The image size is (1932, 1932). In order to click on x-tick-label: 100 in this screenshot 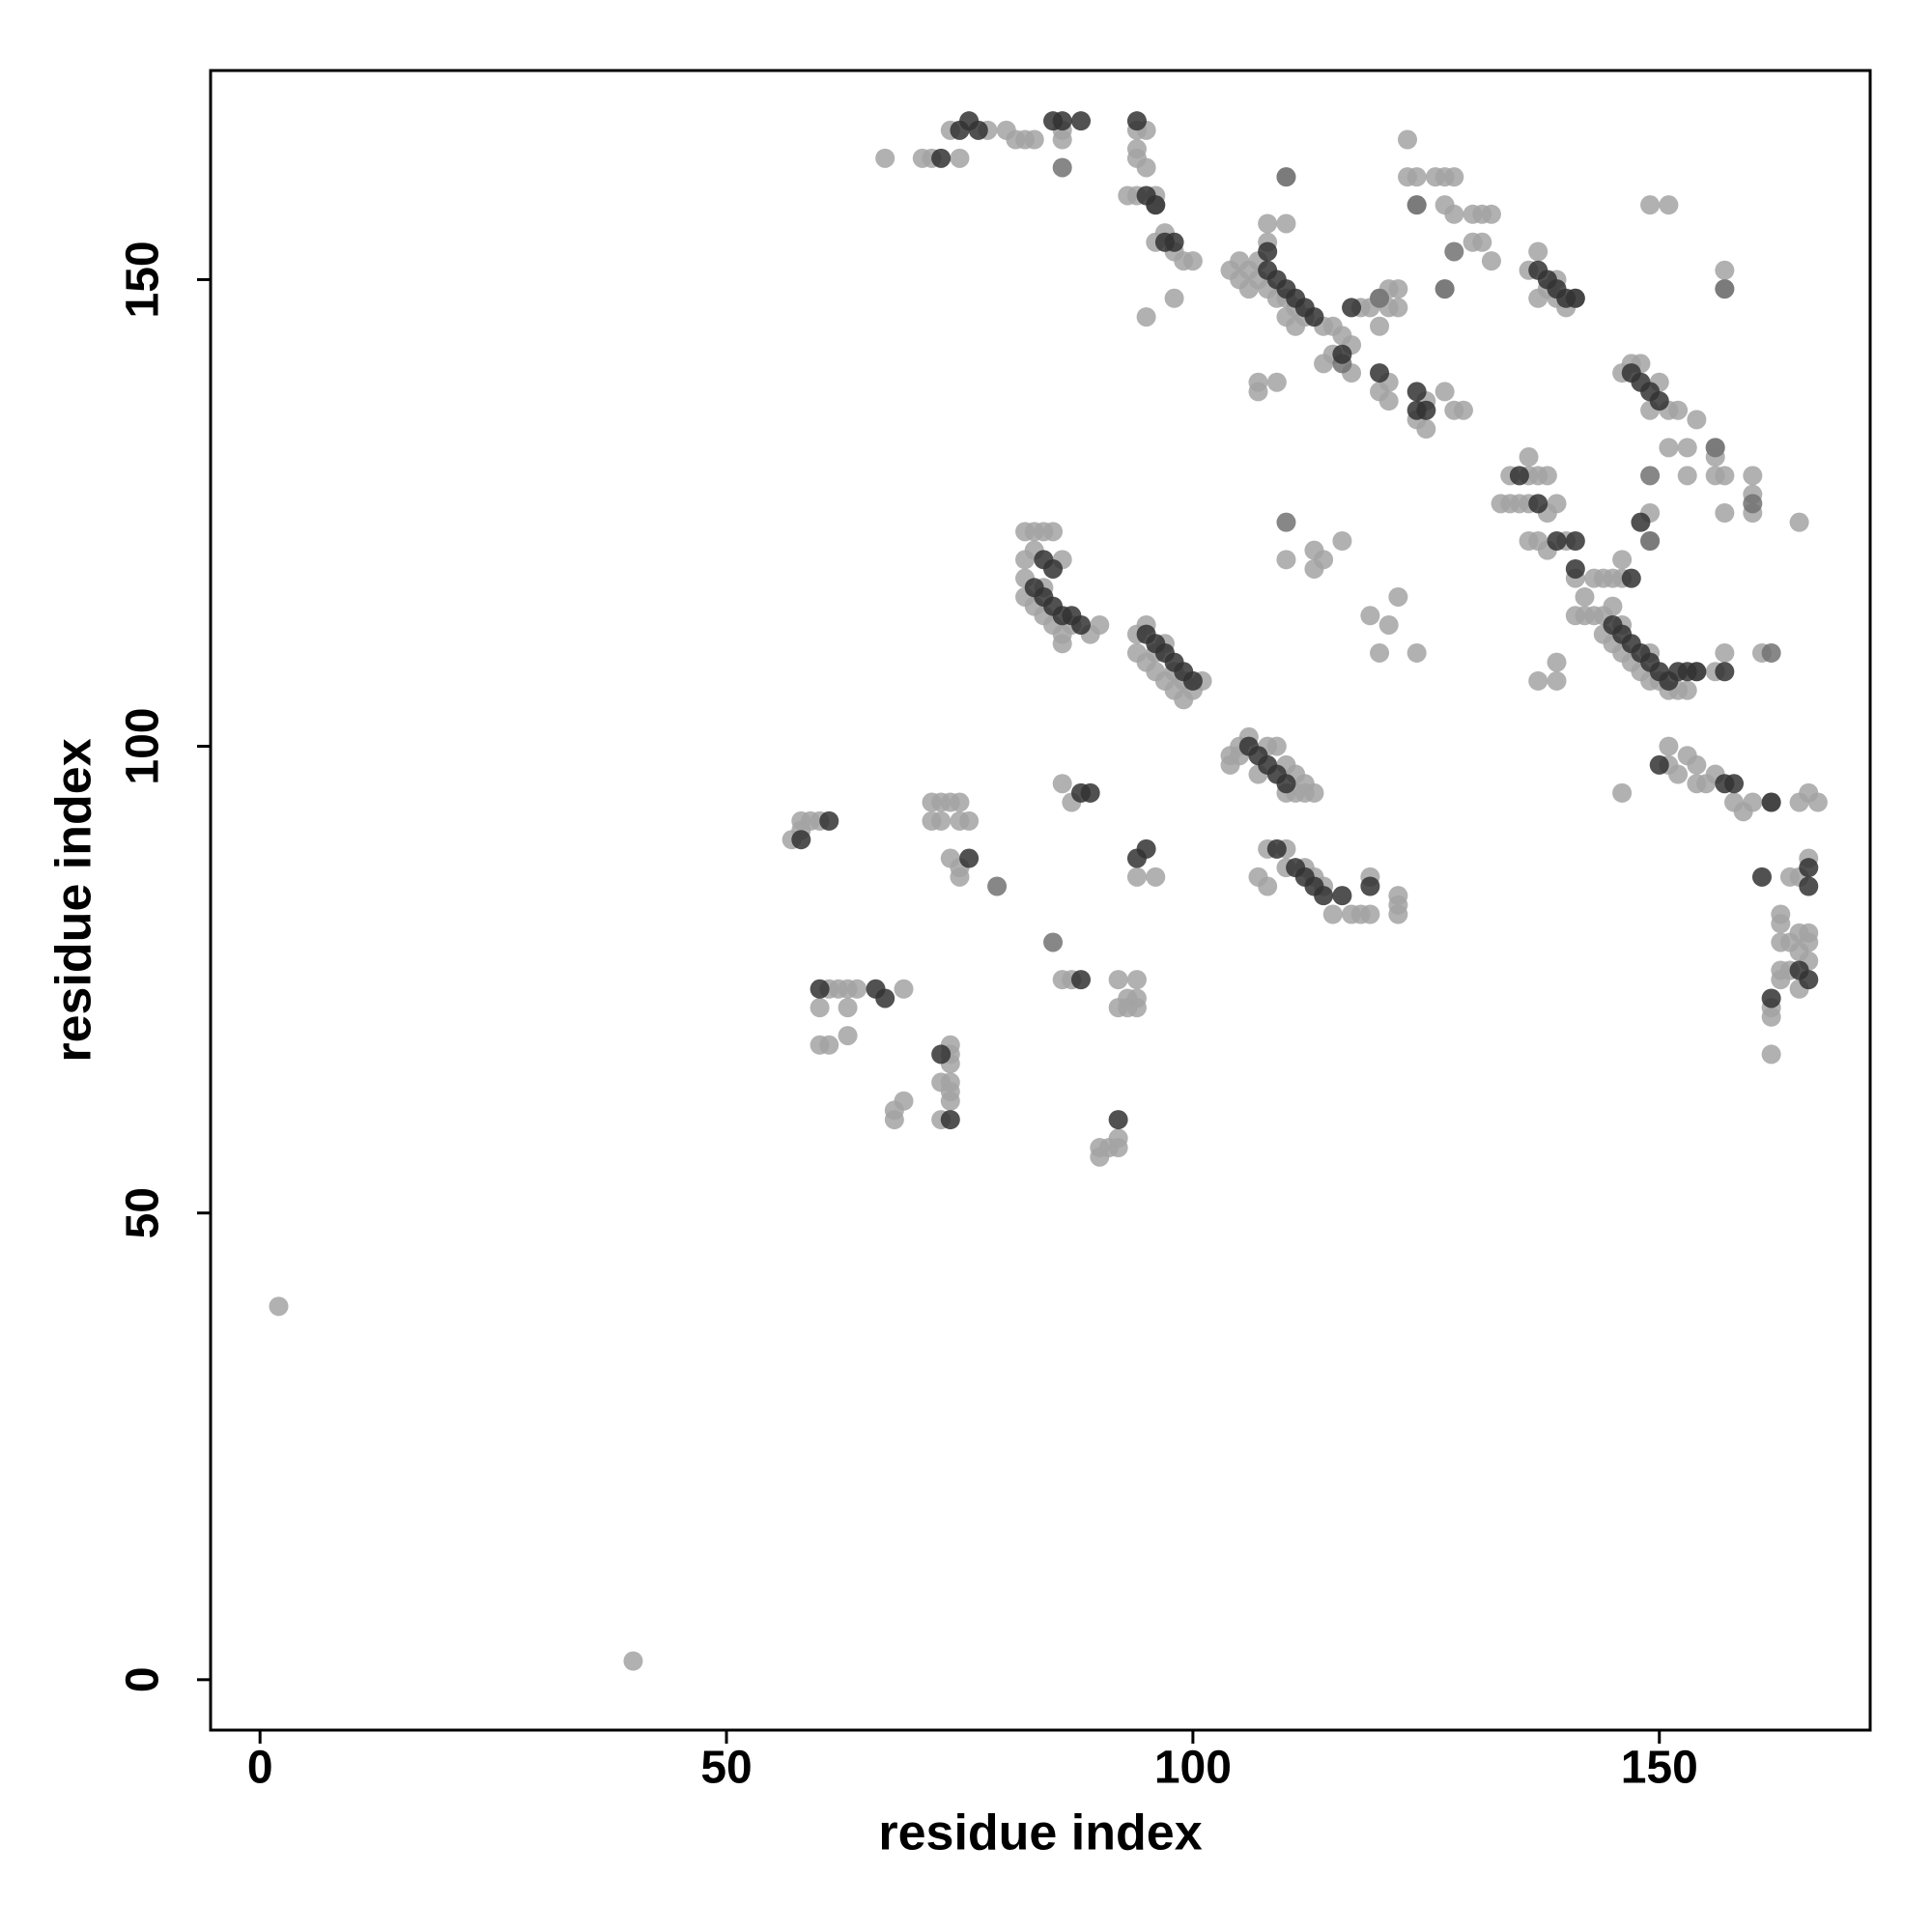, I will do `click(1193, 1768)`.